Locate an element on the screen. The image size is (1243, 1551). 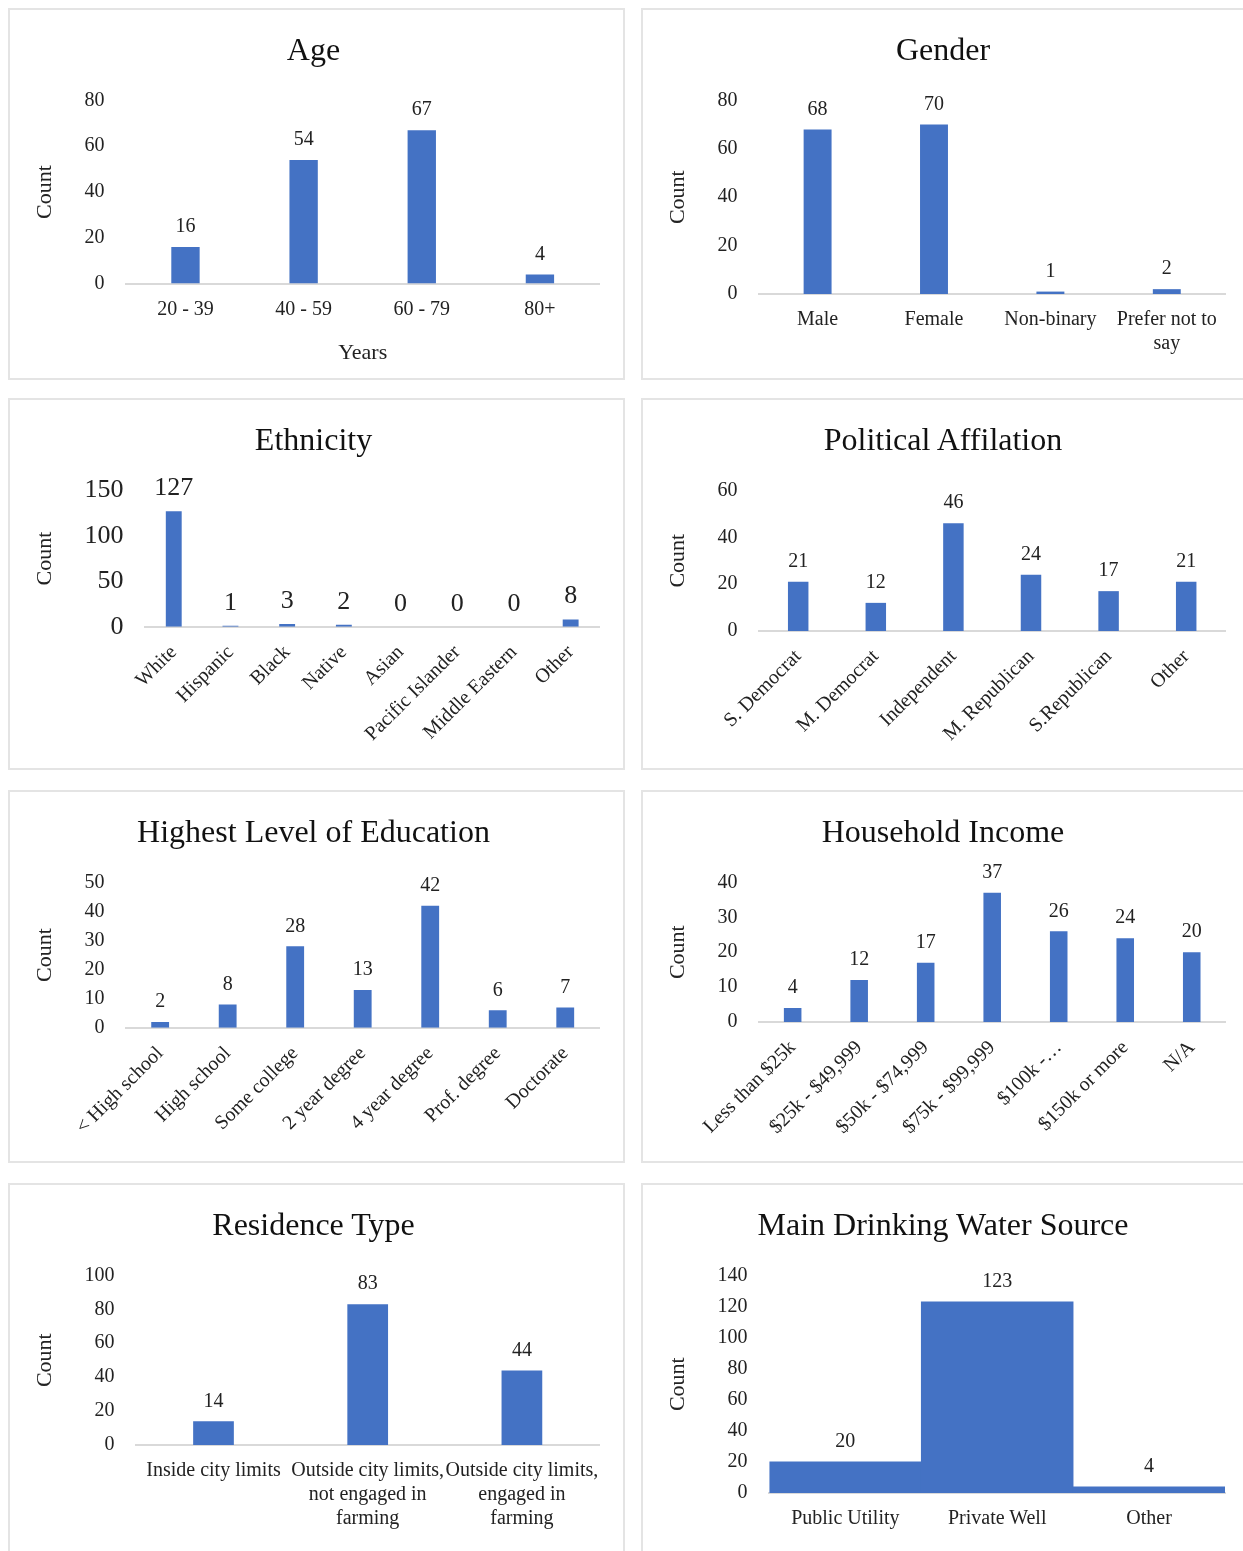
x-tick-label: Private Well is located at coordinates (997, 1517).